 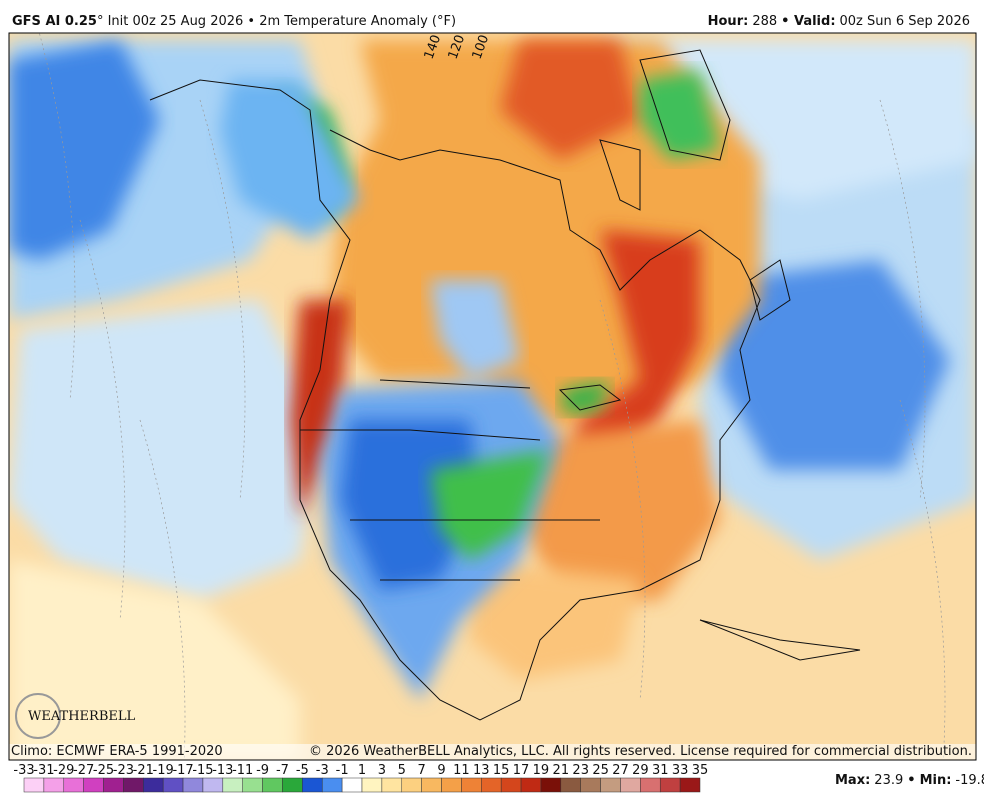 What do you see at coordinates (680, 770) in the screenshot?
I see `colorbar-label: 33` at bounding box center [680, 770].